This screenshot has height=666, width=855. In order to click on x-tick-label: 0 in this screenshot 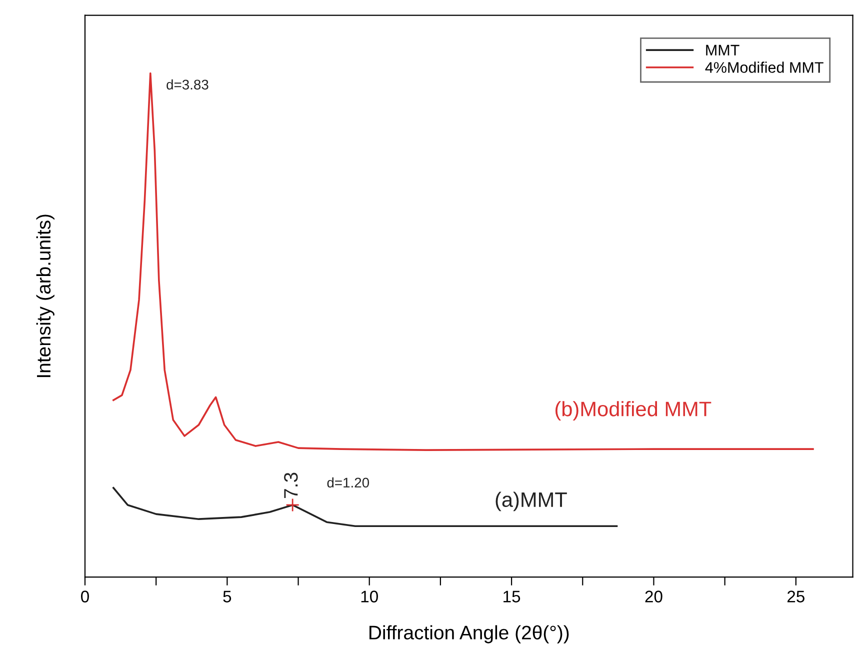, I will do `click(85, 596)`.